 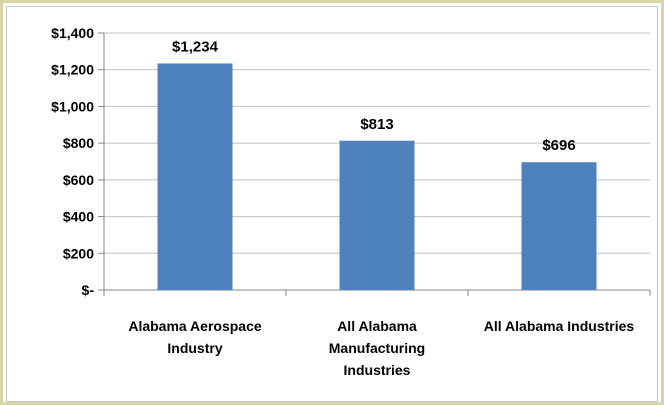 I want to click on x-tick-label: Alabama Aerospace, so click(x=195, y=326).